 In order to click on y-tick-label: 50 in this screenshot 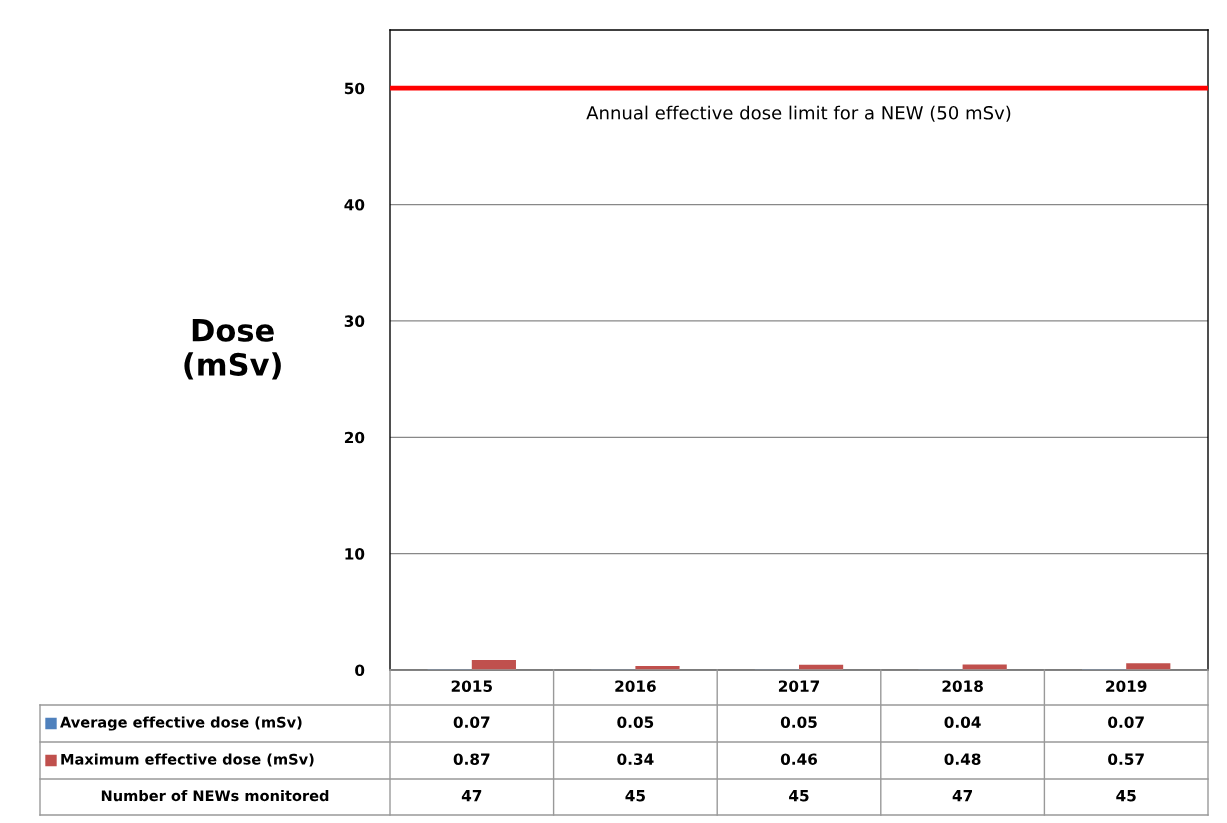, I will do `click(354, 88)`.